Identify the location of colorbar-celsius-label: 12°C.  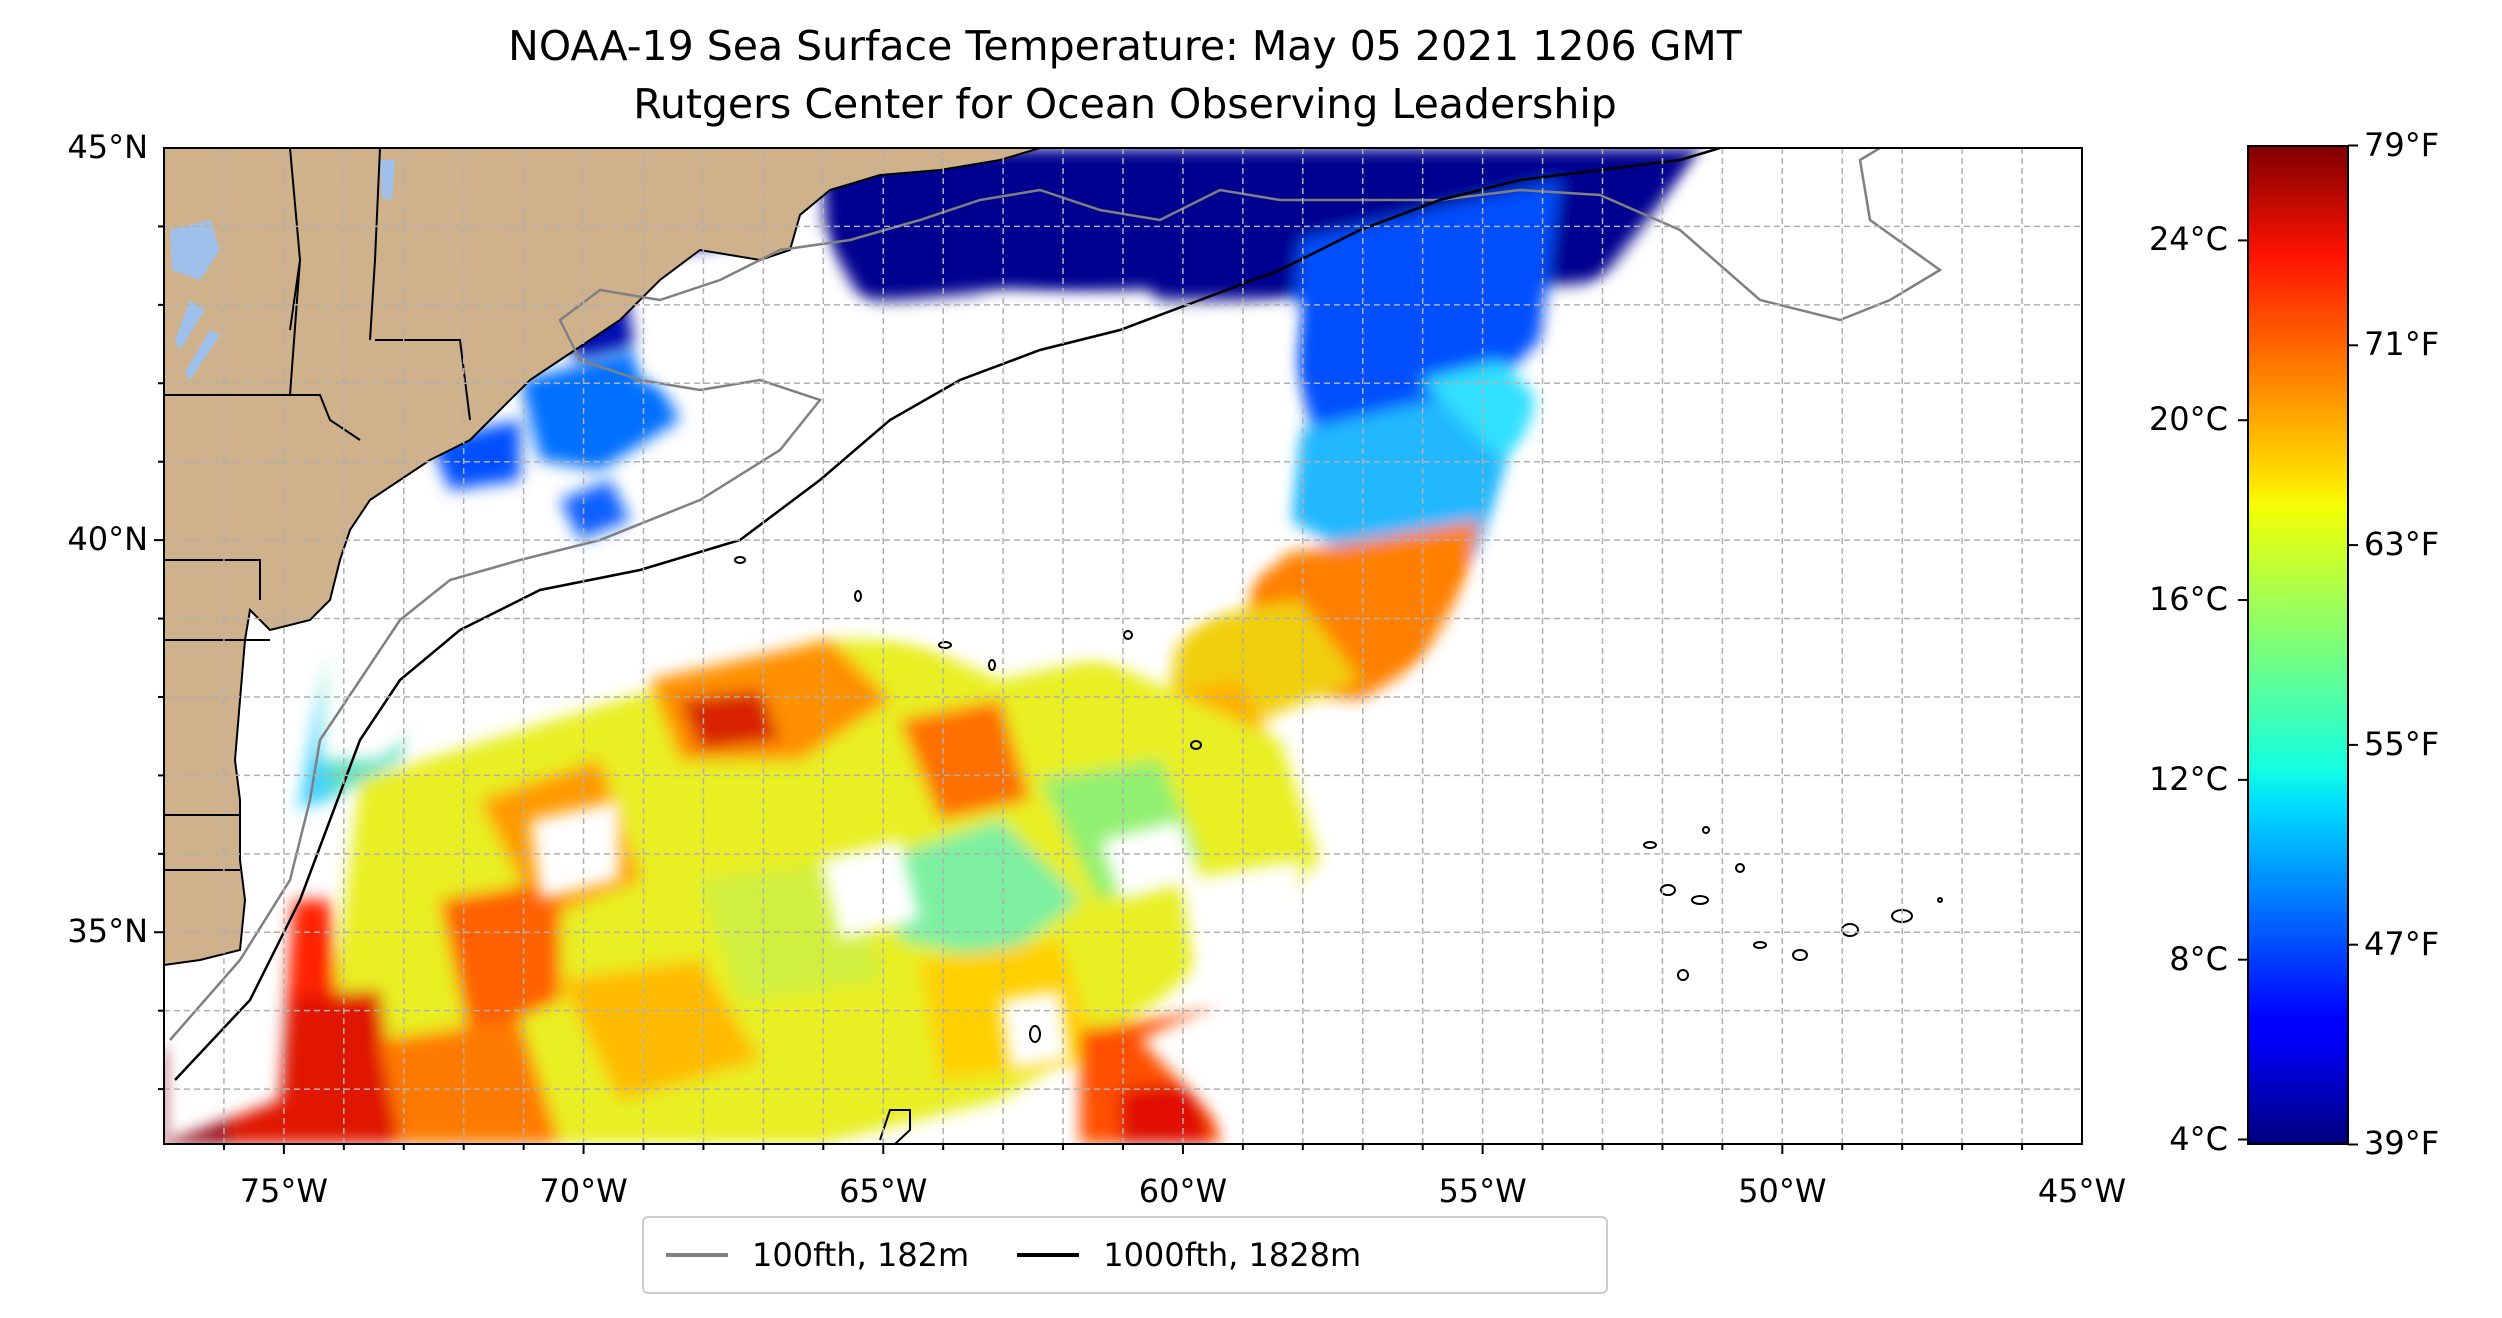
(2188, 778).